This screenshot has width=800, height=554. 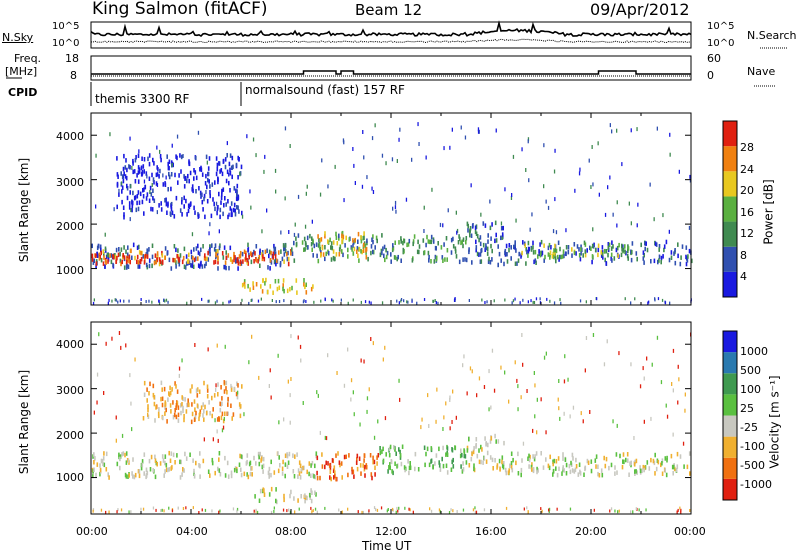 I want to click on velocity-cbar-tick-m100: -100, so click(x=752, y=446).